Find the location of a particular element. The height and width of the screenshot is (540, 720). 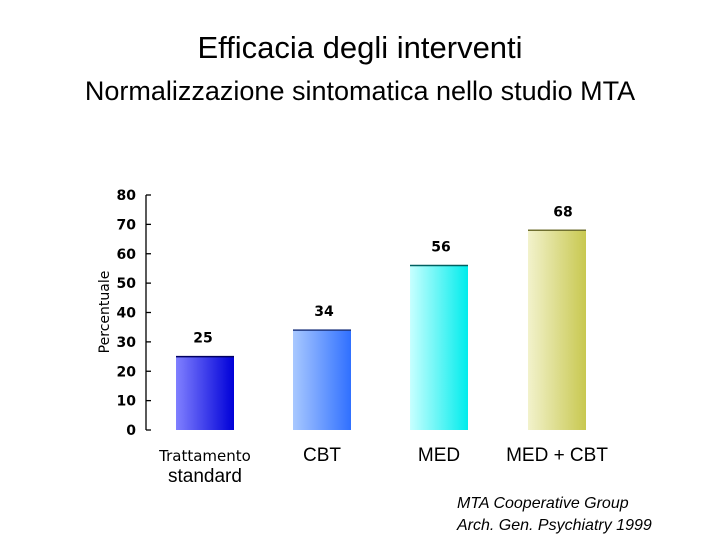

y-axis-label: Percentuale is located at coordinates (105, 312).